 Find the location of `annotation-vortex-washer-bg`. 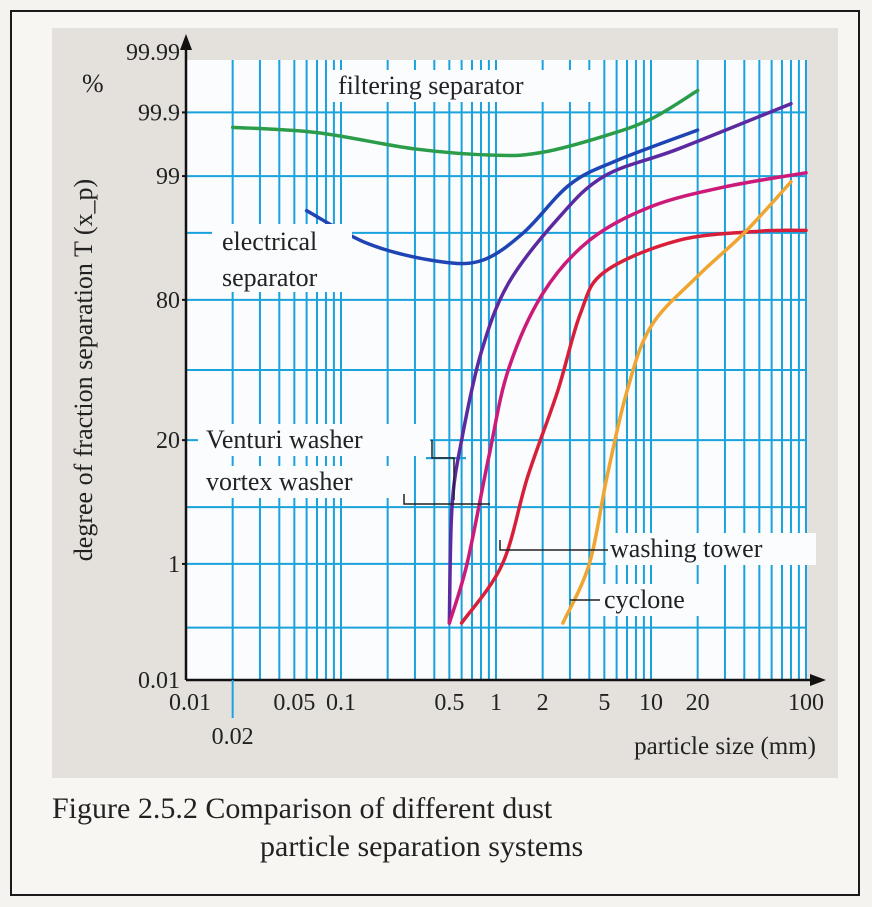

annotation-vortex-washer-bg is located at coordinates (299, 482).